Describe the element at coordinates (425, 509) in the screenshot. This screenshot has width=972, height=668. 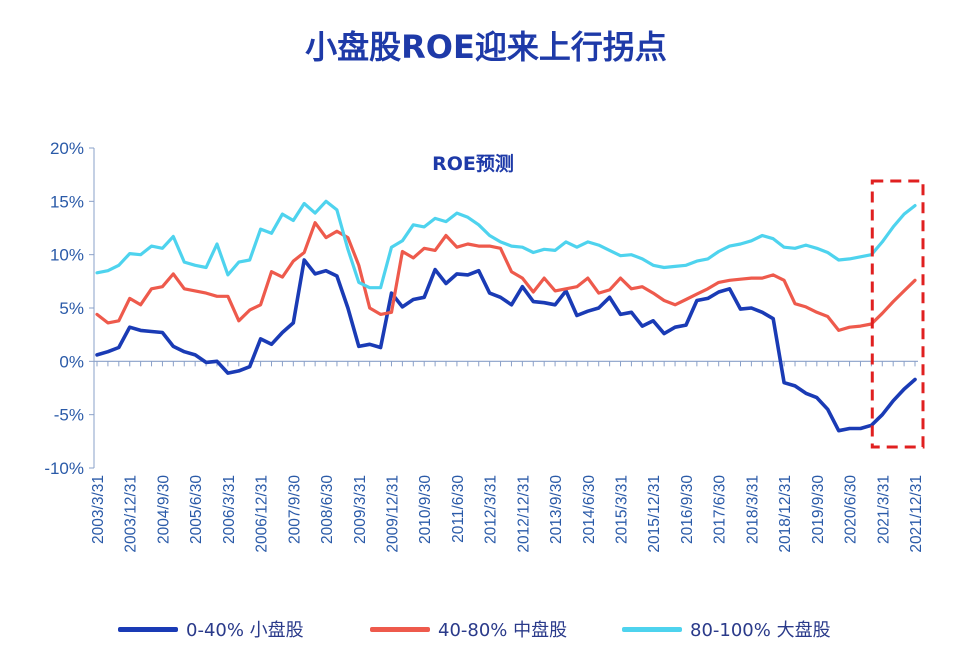
I see `x-tick-label: 2010/9/30` at that location.